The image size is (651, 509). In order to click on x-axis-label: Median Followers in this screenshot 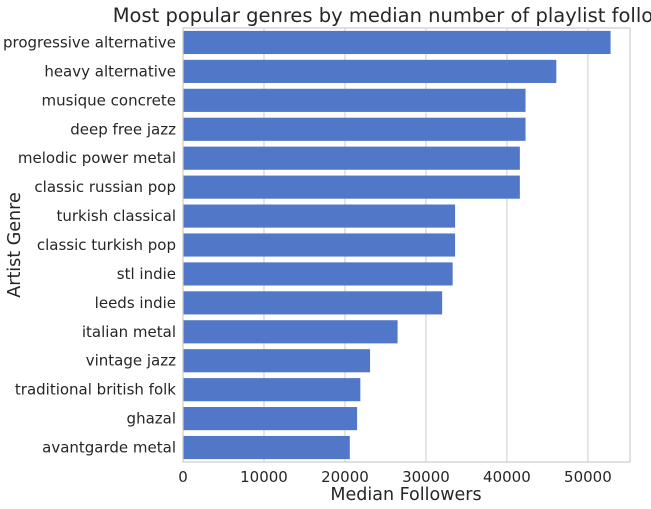, I will do `click(405, 495)`.